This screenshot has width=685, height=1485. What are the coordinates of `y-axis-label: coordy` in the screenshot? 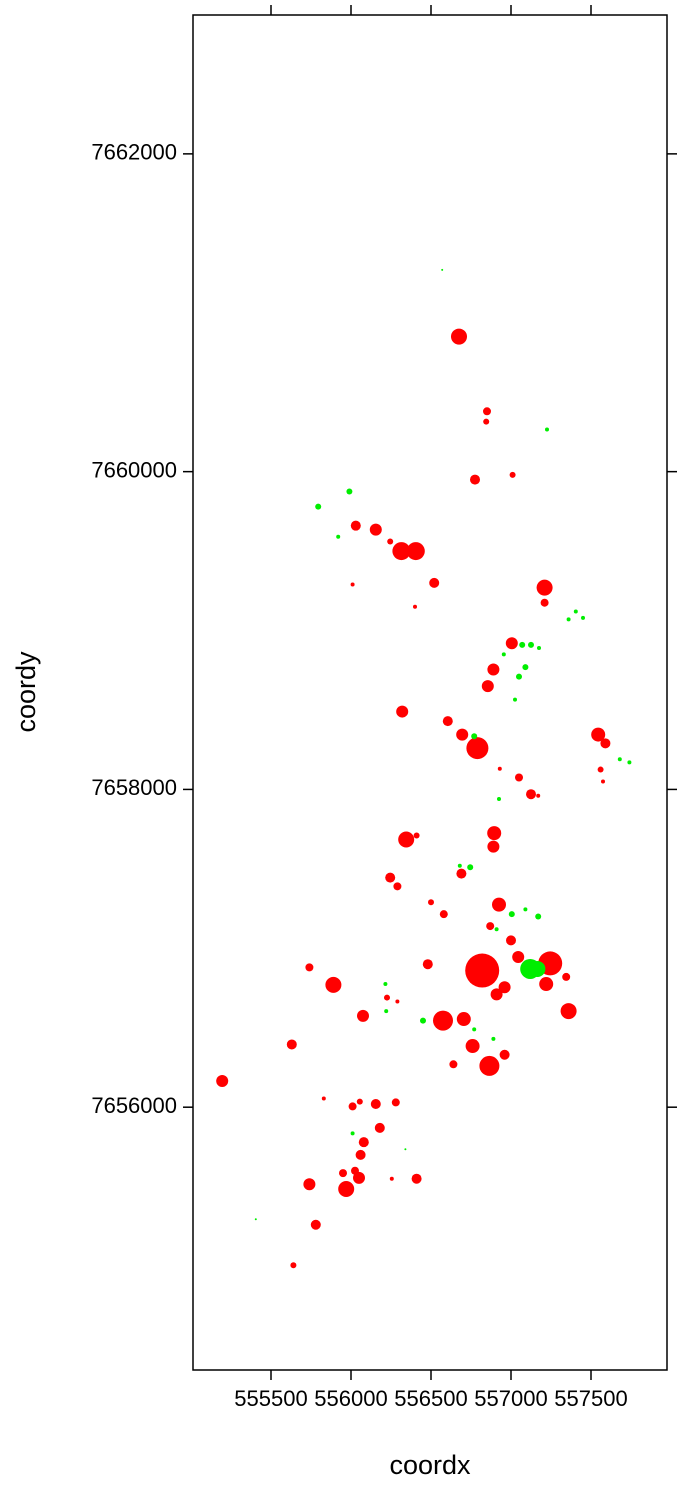 It's located at (26, 692).